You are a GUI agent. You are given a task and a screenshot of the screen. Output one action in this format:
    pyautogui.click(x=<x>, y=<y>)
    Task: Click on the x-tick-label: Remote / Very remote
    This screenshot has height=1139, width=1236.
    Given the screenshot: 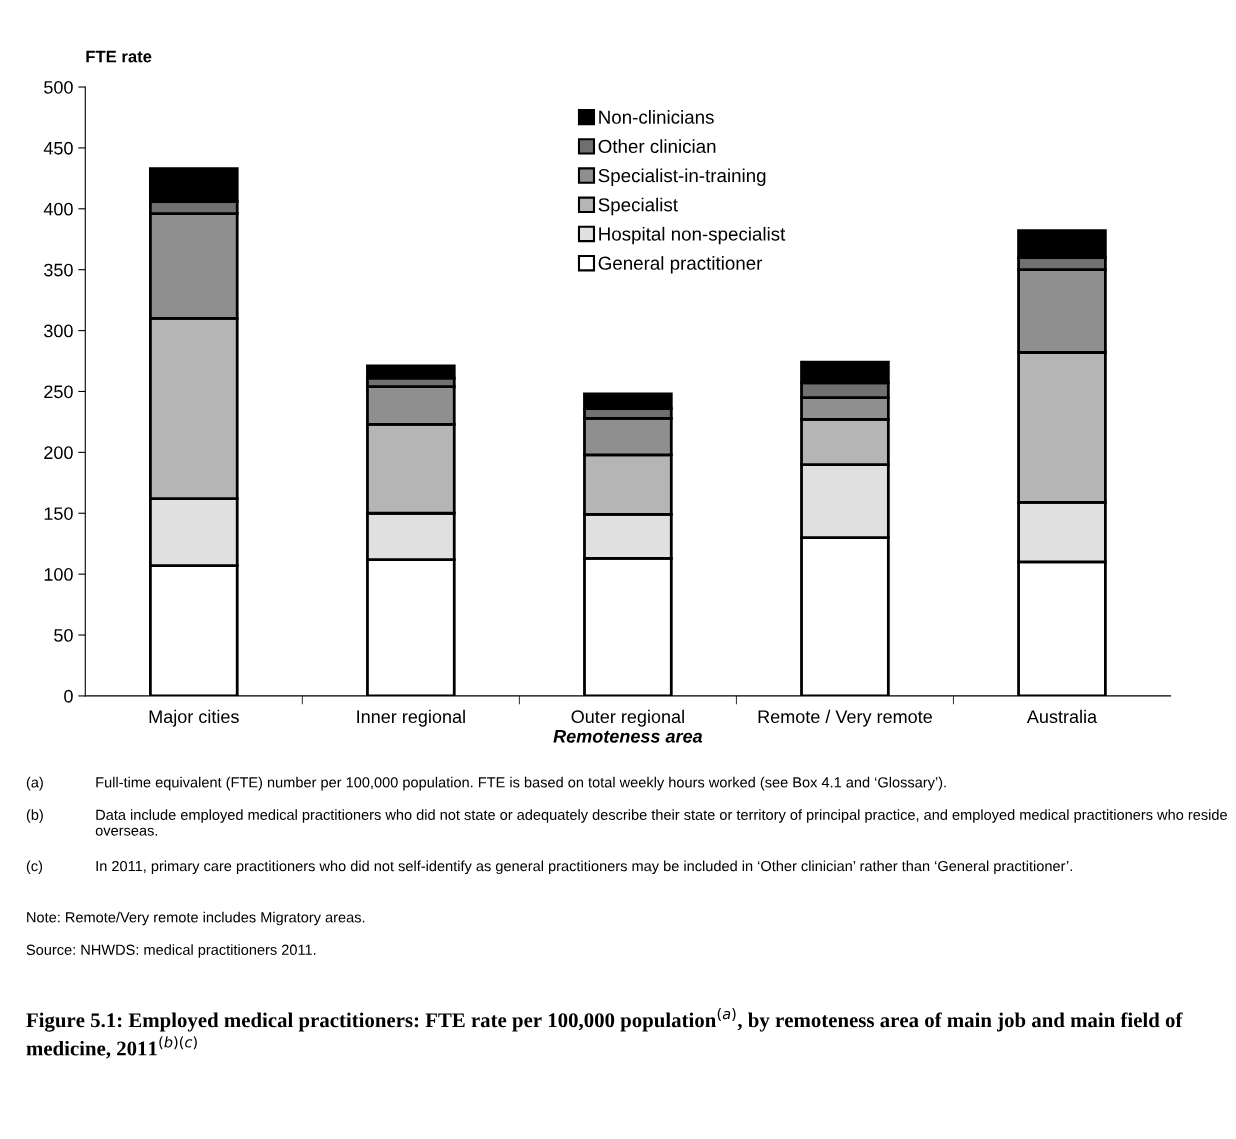 What is the action you would take?
    pyautogui.click(x=845, y=718)
    